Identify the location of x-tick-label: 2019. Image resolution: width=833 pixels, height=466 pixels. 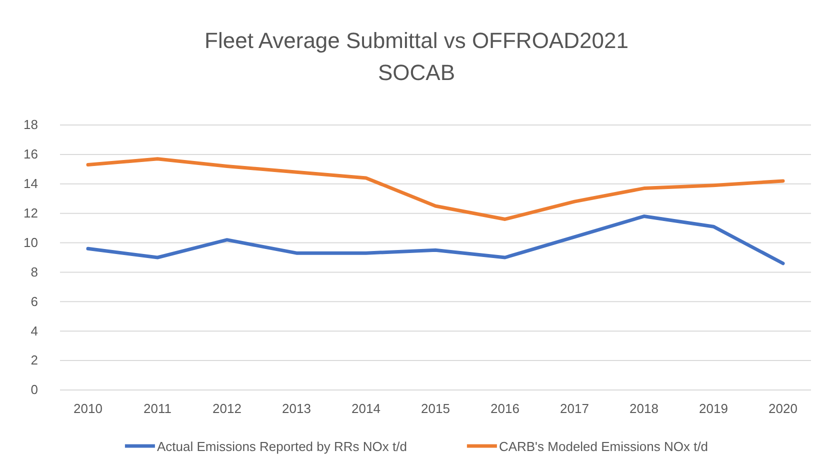
(713, 408).